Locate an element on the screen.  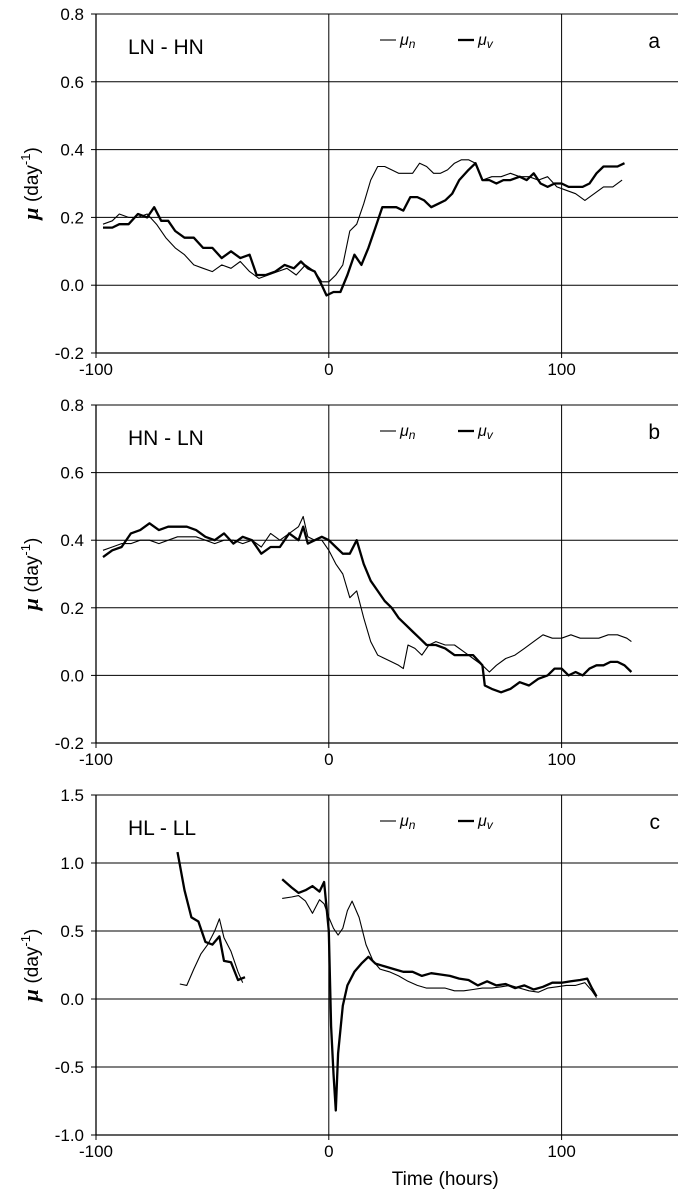
panel-letter: a is located at coordinates (654, 41).